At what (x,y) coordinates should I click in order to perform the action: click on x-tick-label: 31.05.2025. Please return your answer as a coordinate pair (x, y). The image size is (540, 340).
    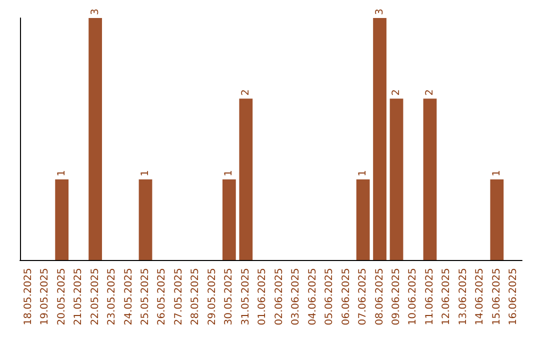
    Looking at the image, I should click on (246, 297).